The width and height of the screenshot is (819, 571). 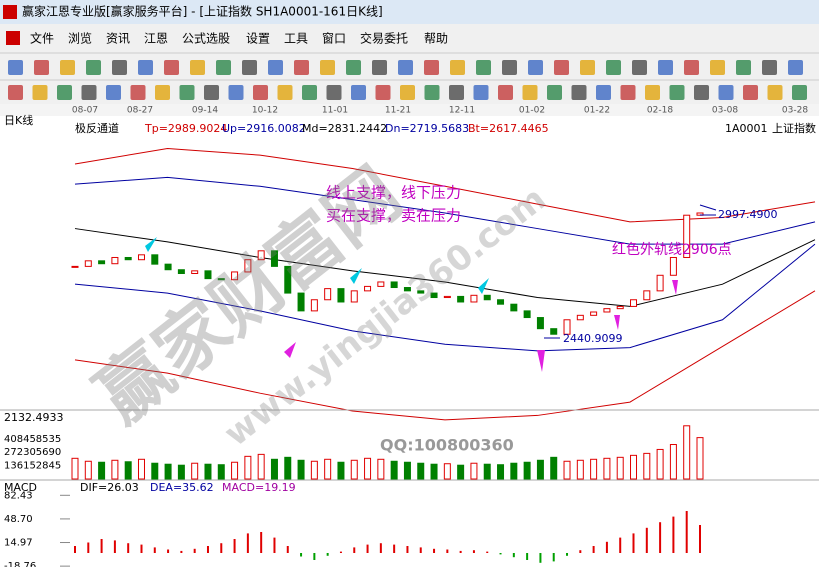 I want to click on menu-item: 窗口, so click(x=334, y=39).